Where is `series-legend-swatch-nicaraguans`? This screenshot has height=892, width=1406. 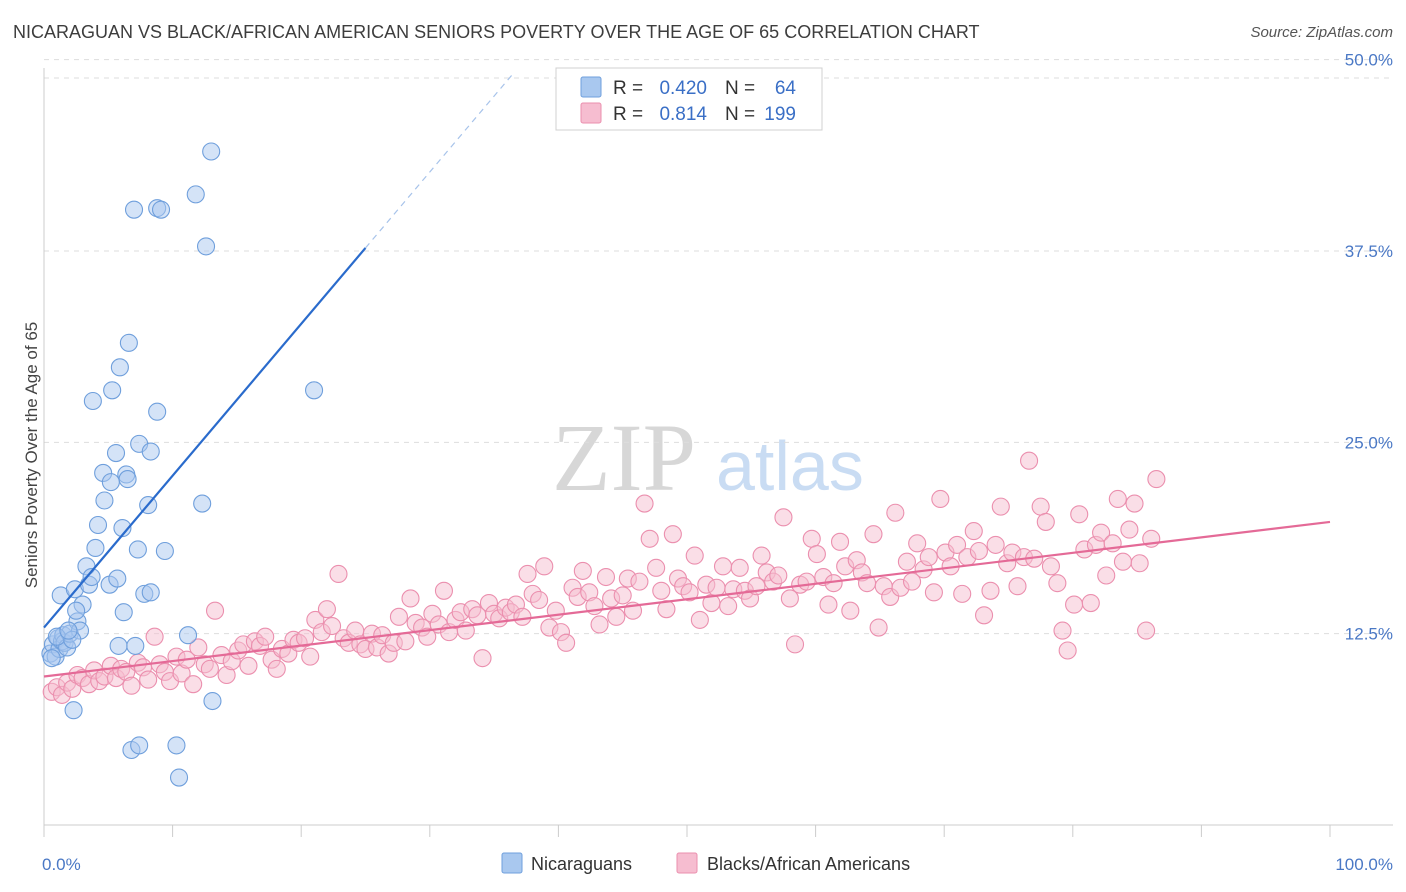
series-legend-swatch-nicaraguans is located at coordinates (512, 863).